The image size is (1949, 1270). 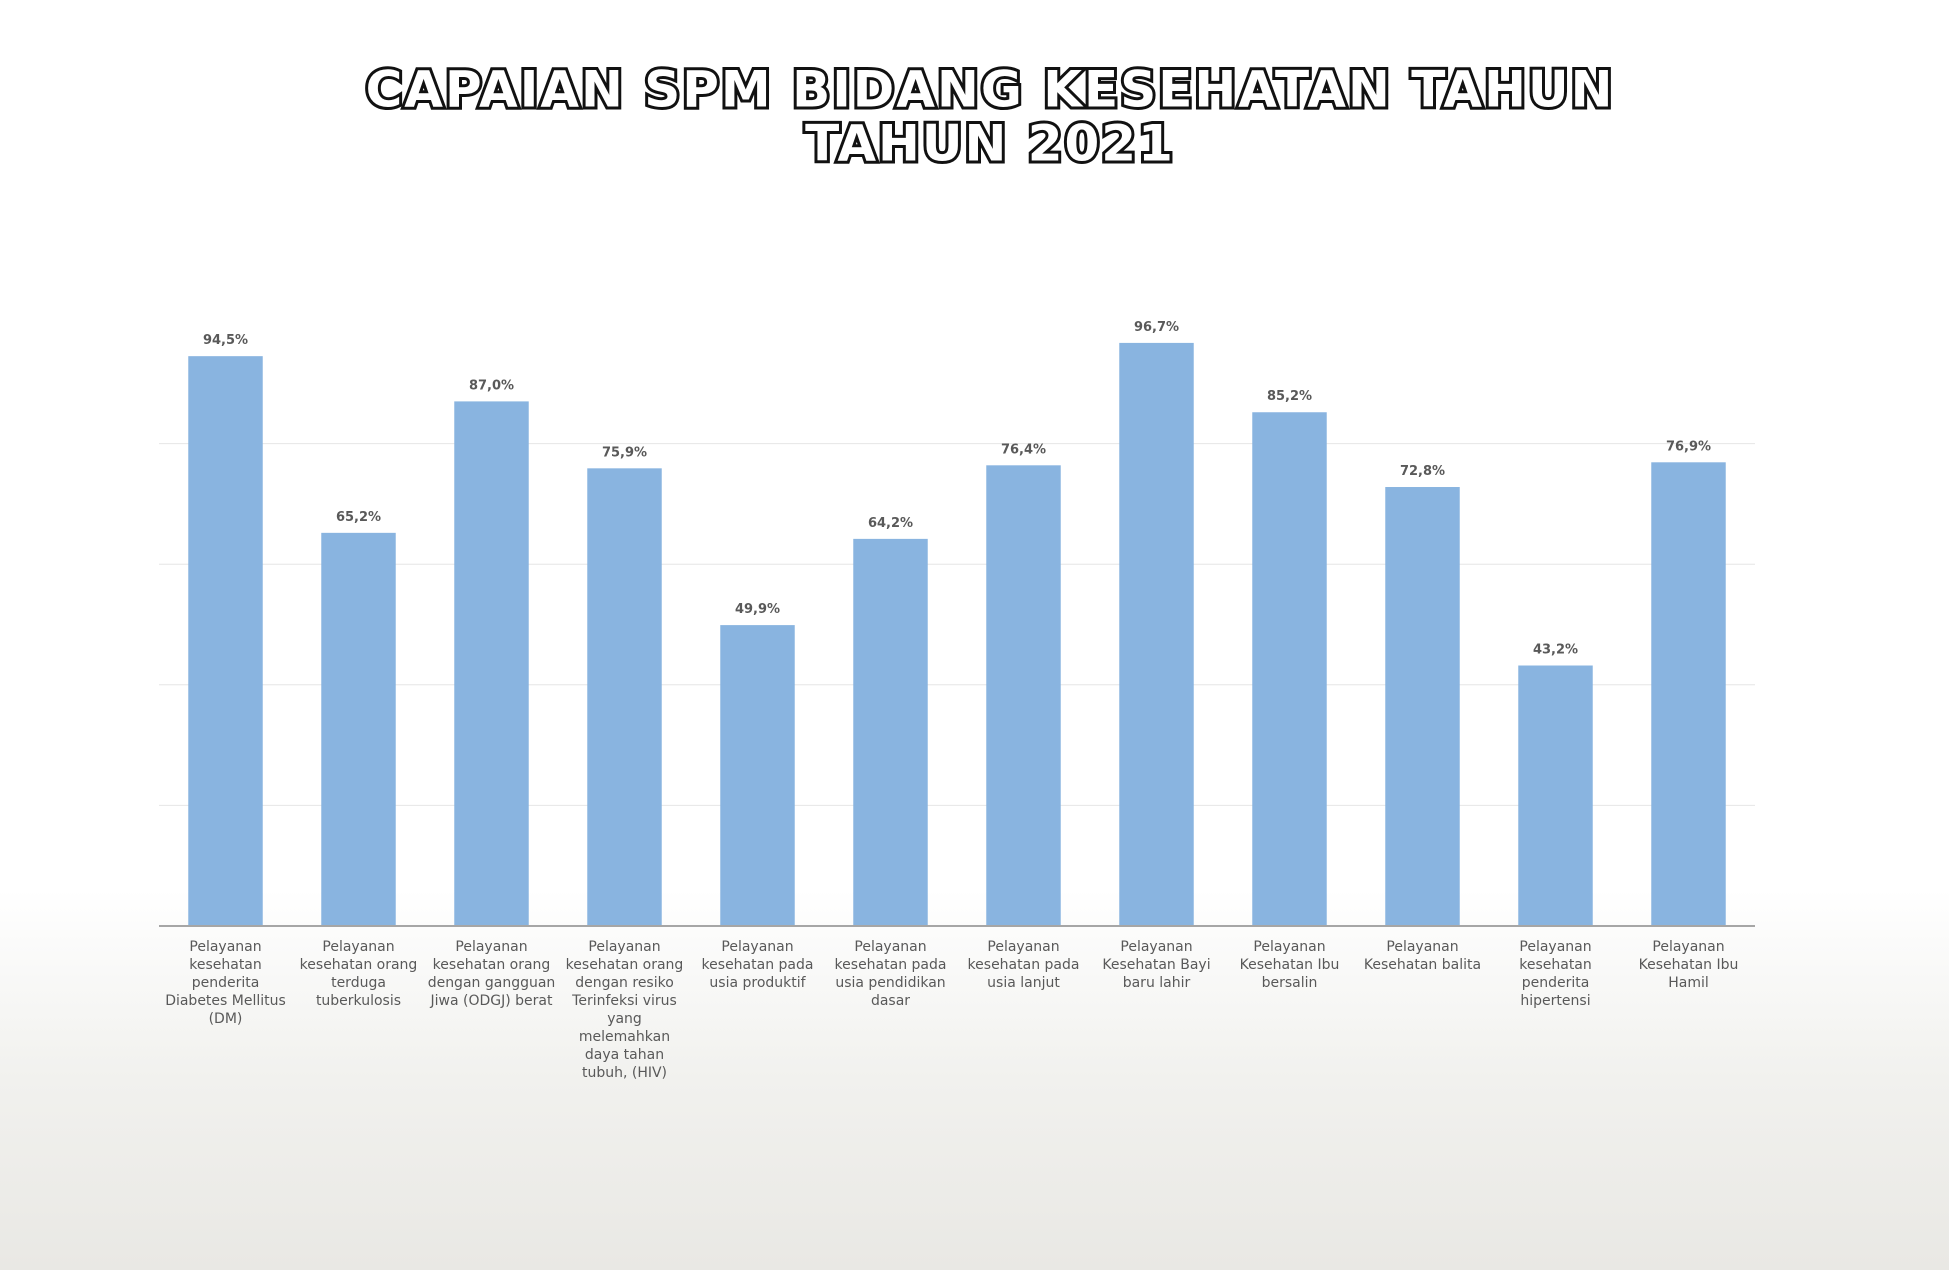 I want to click on x-tick-label: Pelayanan Kesehatan Bayi baru lahir, so click(x=1156, y=965).